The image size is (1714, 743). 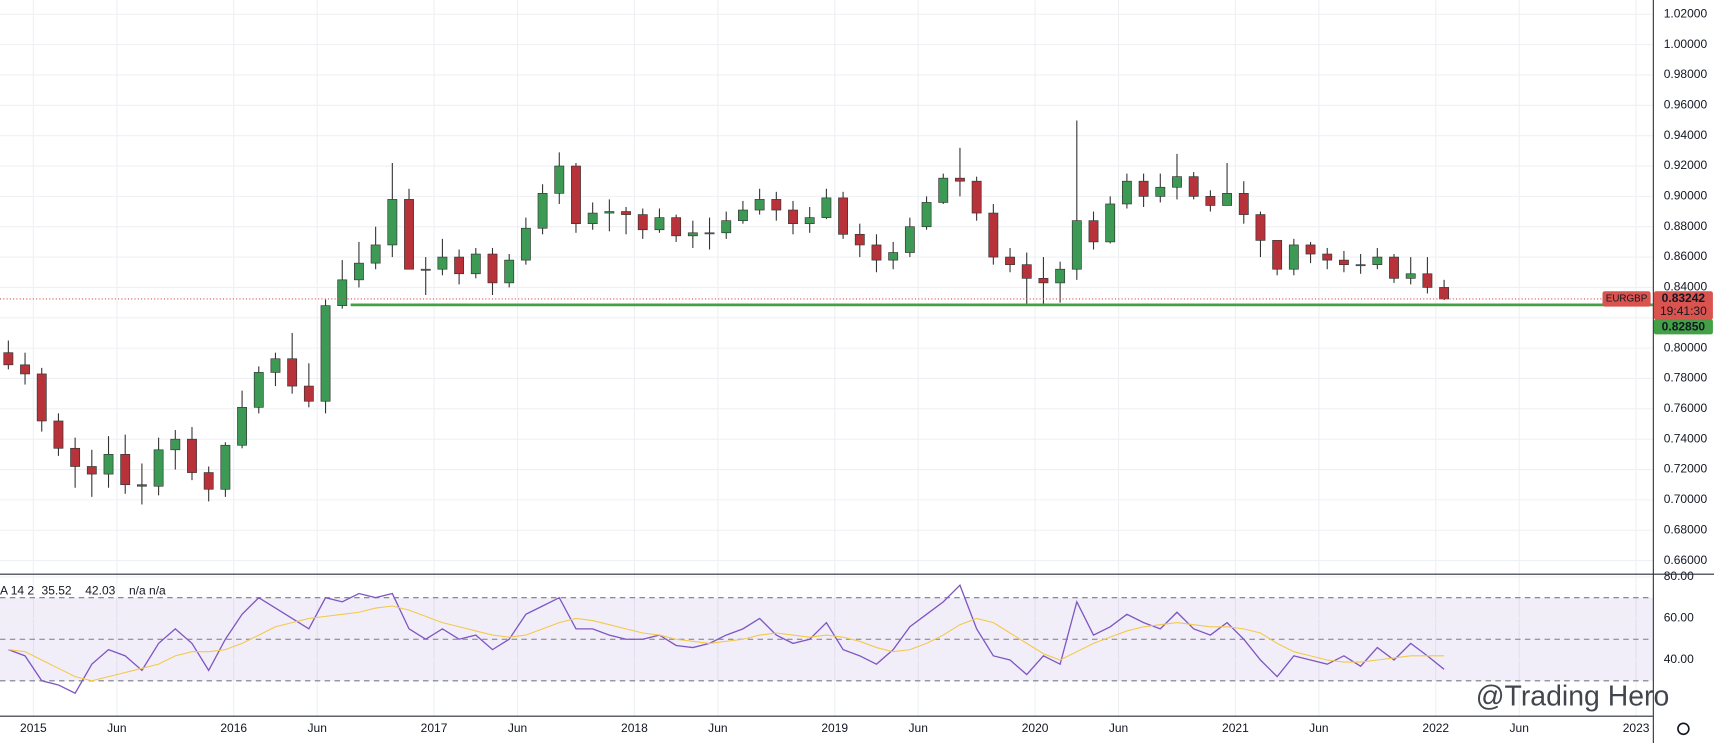 I want to click on countdown-label: 19:41:30, so click(x=1683, y=311).